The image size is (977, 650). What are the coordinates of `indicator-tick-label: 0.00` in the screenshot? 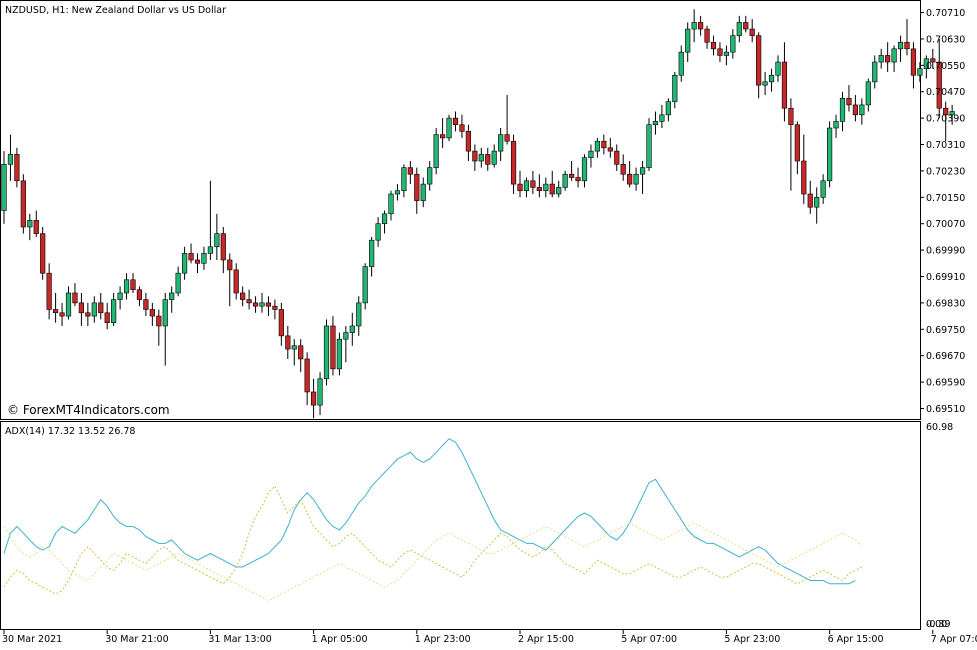 It's located at (936, 624).